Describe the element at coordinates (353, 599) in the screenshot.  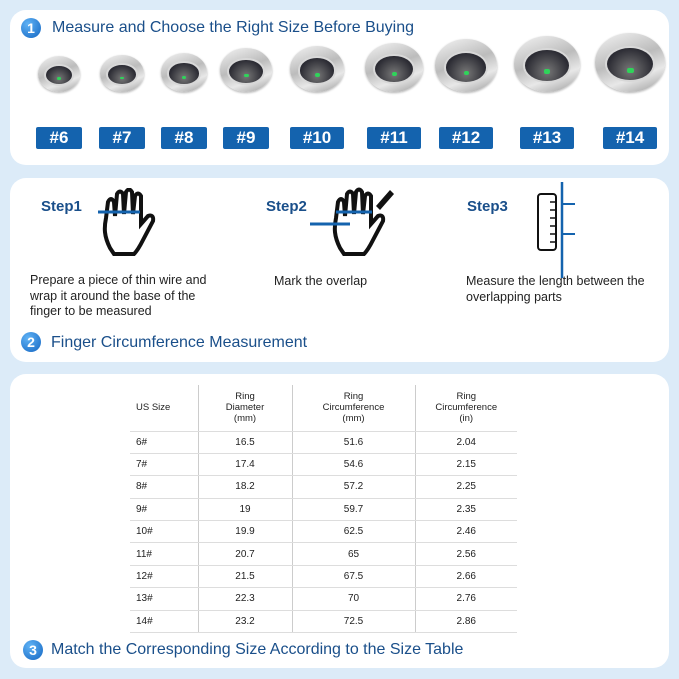
I see `table-cell: 70` at that location.